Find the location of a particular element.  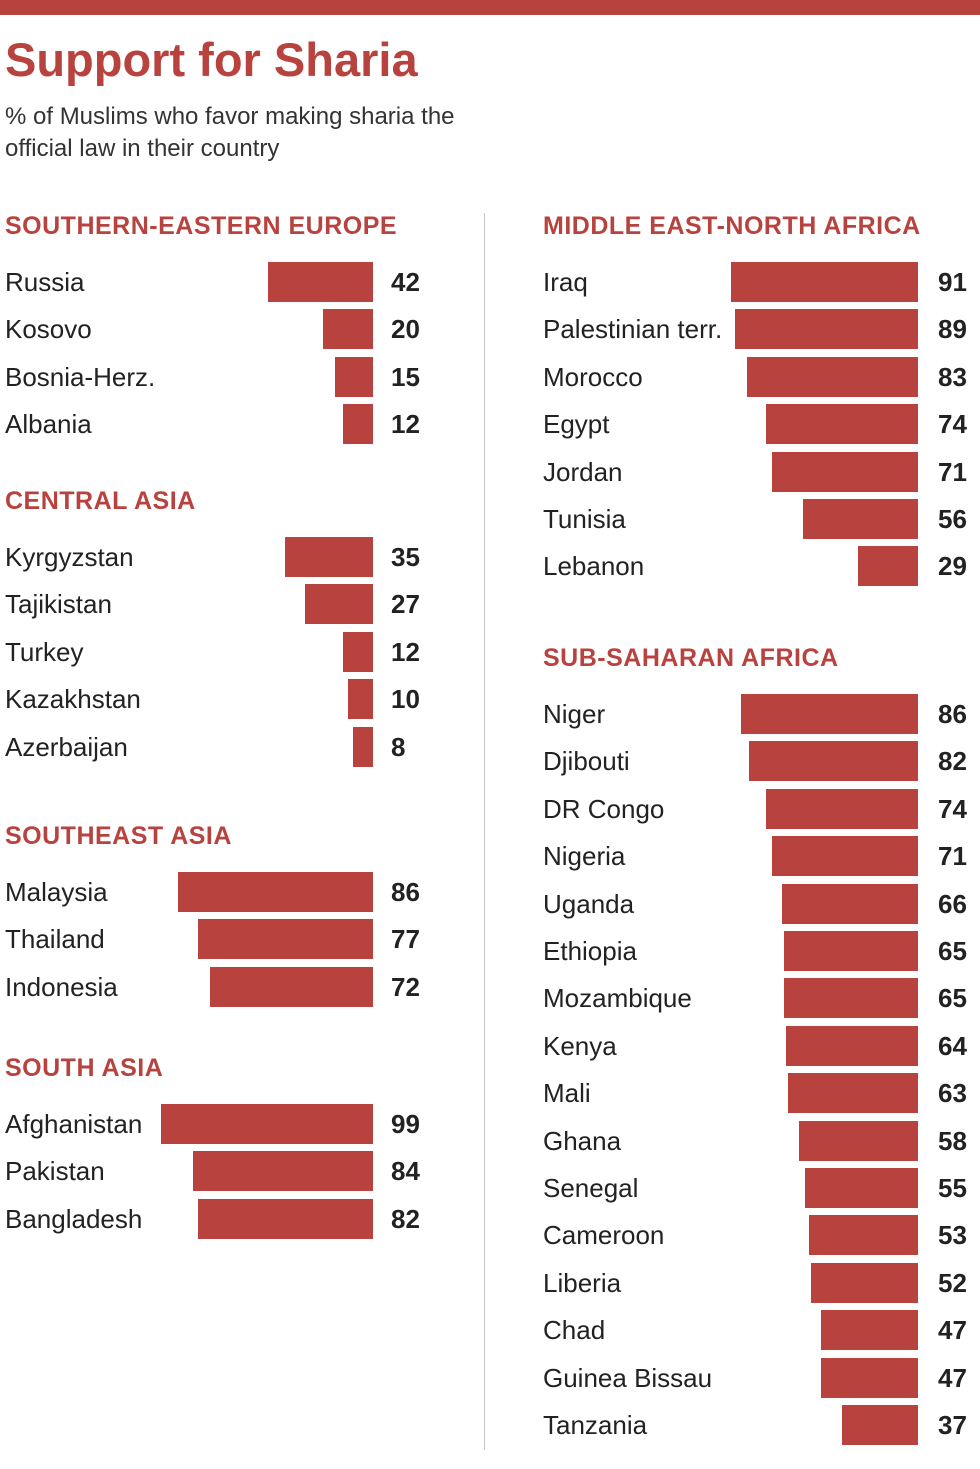

category-label: Bosnia-Herz. is located at coordinates (80, 377).